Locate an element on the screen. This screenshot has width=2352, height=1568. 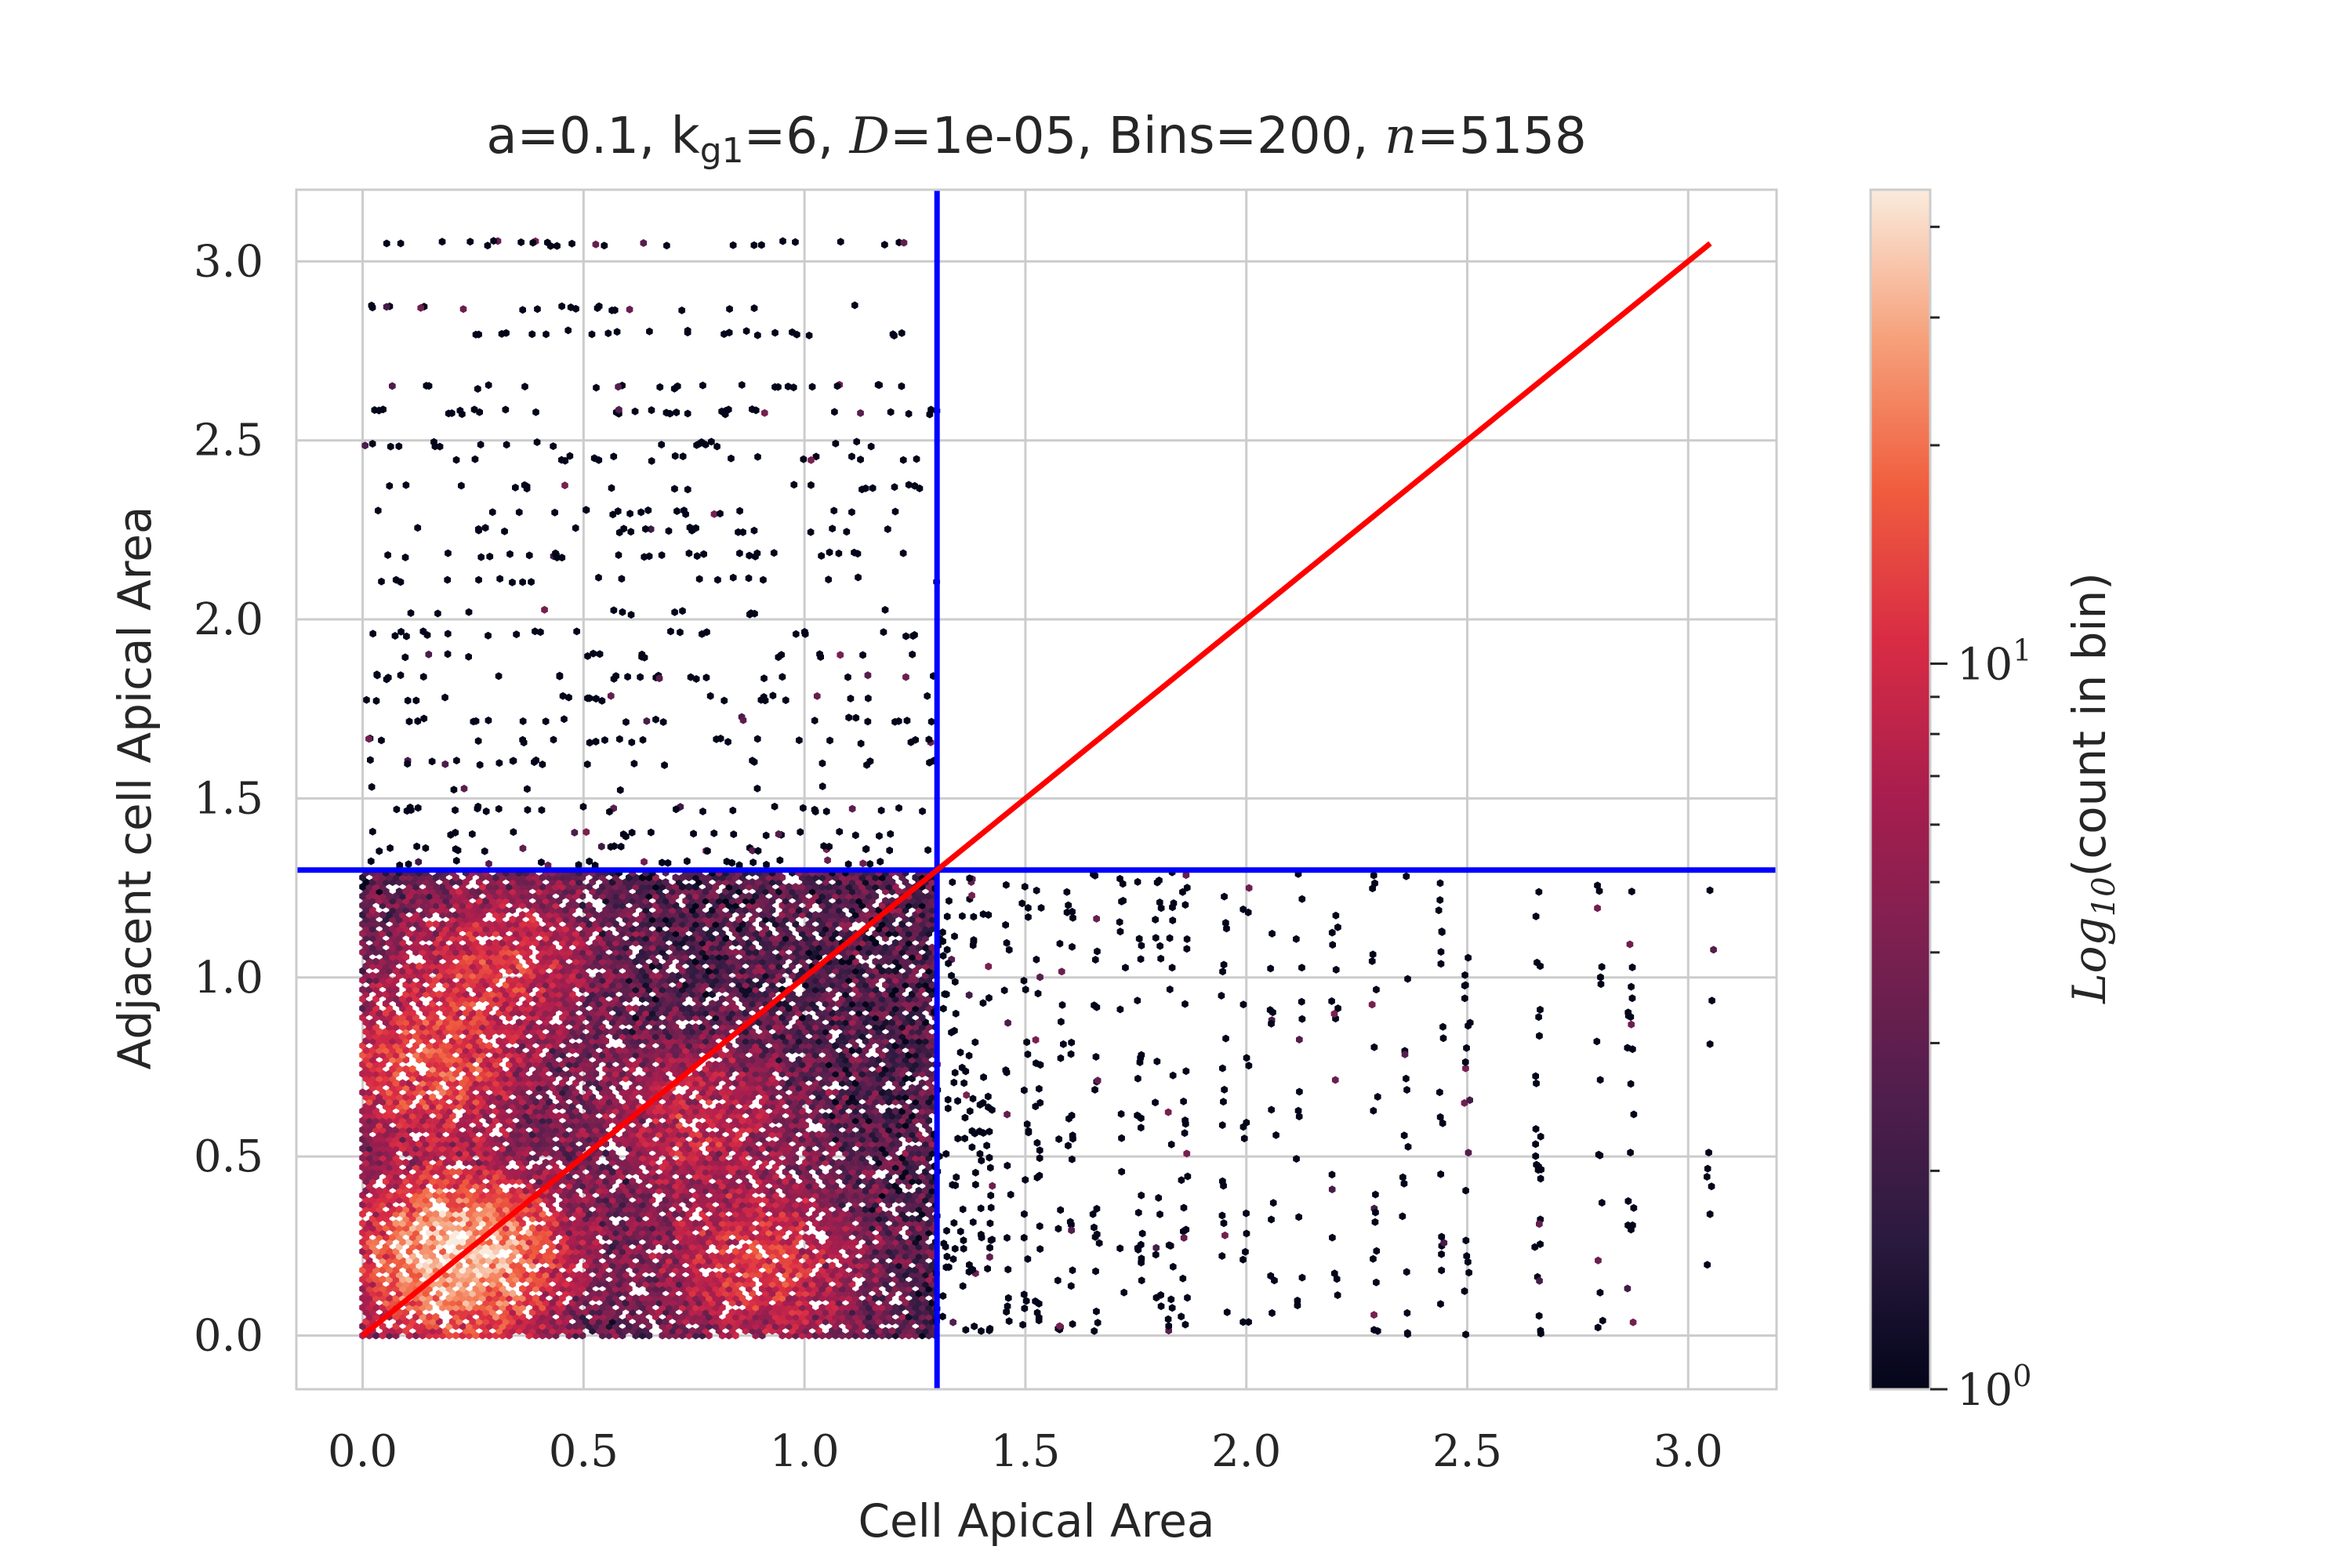
chart-title: a=0.1, kg1=6, D=1e-05, Bins=200, n=5158 is located at coordinates (1036, 139).